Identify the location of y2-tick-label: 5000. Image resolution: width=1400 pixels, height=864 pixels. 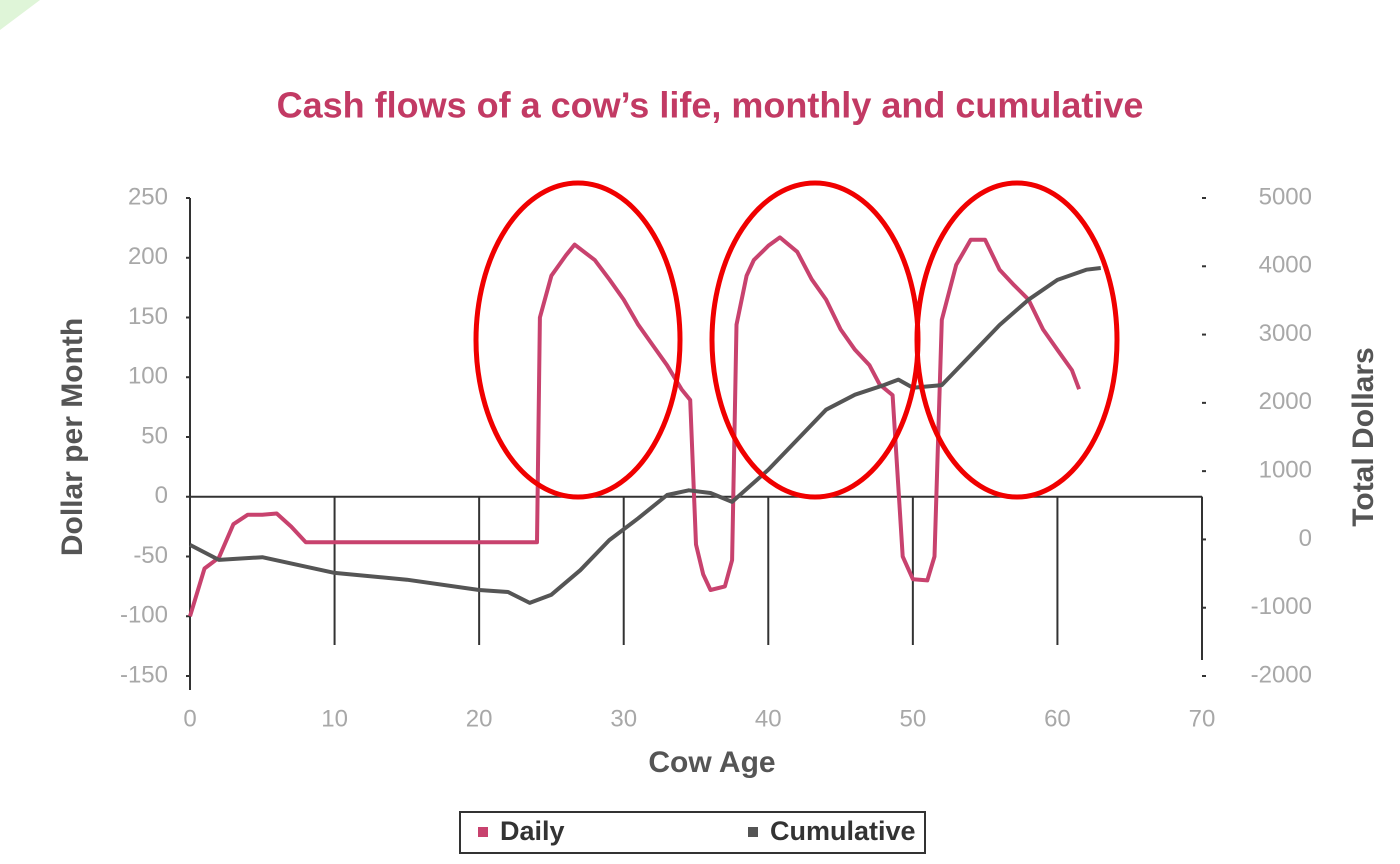
(1285, 196).